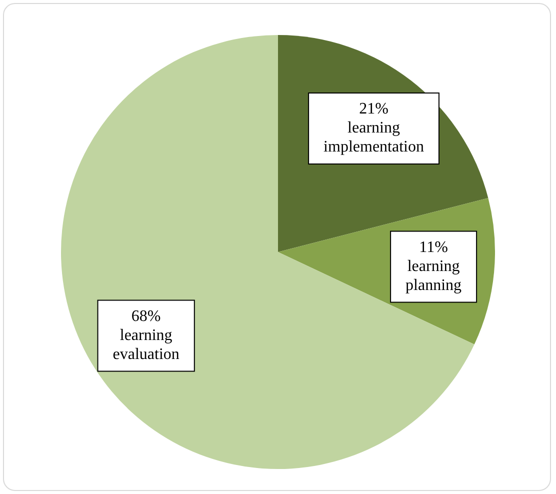  I want to click on data-label: 11%, so click(433, 247).